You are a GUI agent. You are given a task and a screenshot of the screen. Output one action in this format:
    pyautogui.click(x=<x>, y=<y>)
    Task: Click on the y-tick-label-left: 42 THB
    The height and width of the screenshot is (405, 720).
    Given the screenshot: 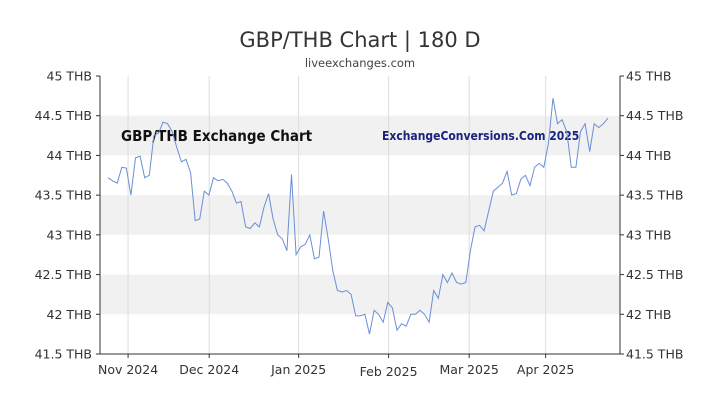 What is the action you would take?
    pyautogui.click(x=70, y=314)
    